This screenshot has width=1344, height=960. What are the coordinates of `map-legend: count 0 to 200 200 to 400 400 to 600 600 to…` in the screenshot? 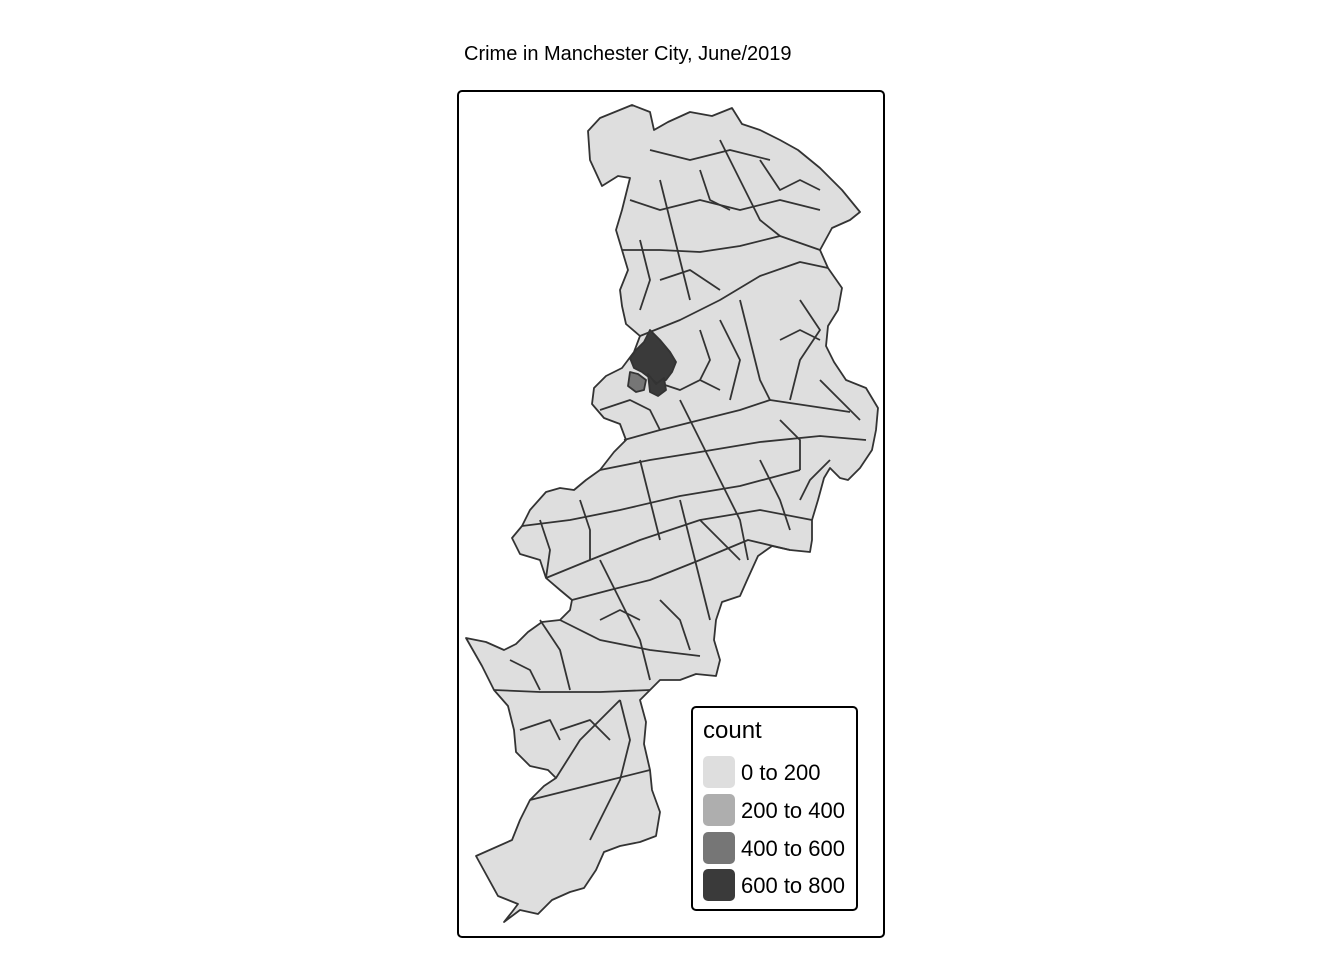 It's located at (774, 808).